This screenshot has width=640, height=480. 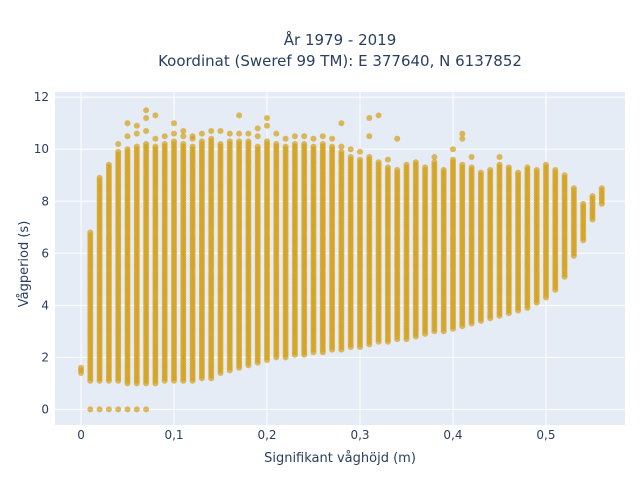 I want to click on y-axis-title: Vågperiod (s), so click(x=24, y=264).